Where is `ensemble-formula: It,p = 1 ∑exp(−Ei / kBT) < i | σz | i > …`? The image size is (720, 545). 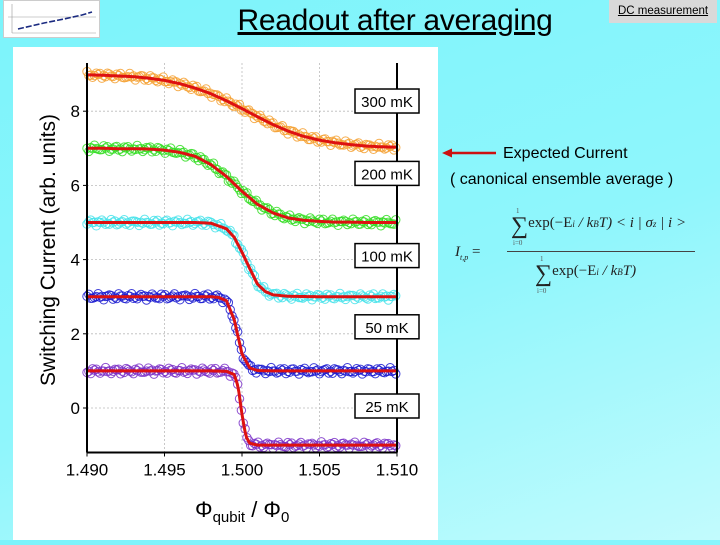
ensemble-formula: It,p = 1 ∑exp(−Ei / kBT) < i | σz | i > … is located at coordinates (577, 252).